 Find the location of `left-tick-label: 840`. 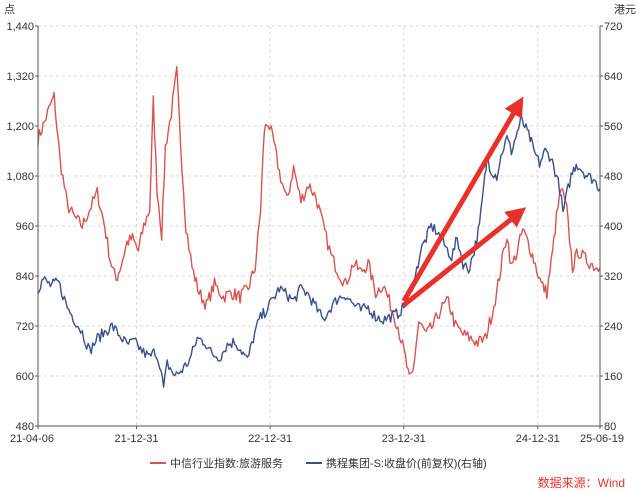

left-tick-label: 840 is located at coordinates (25, 277).